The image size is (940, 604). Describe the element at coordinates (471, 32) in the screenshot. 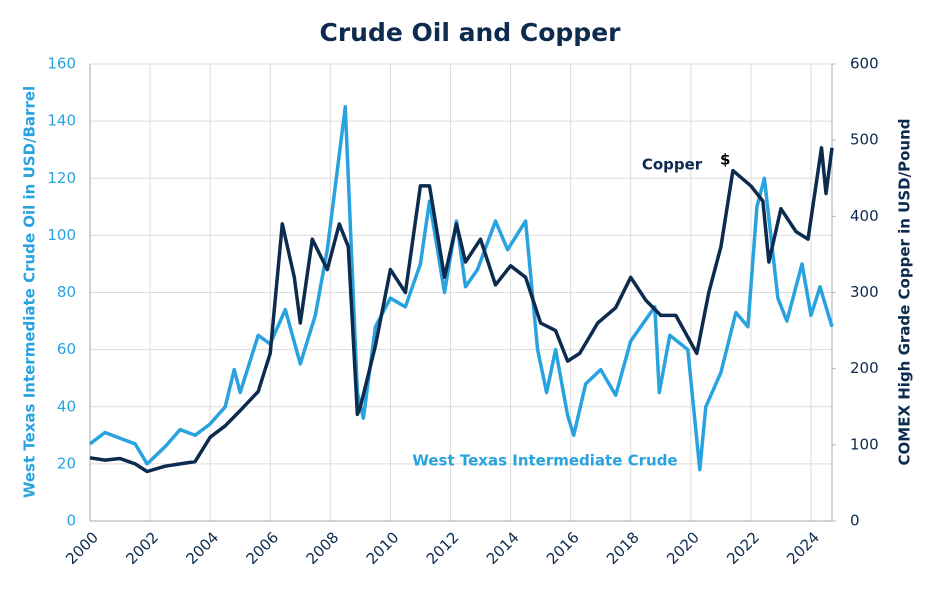

I see `chart-title: Crude Oil and Copper` at that location.